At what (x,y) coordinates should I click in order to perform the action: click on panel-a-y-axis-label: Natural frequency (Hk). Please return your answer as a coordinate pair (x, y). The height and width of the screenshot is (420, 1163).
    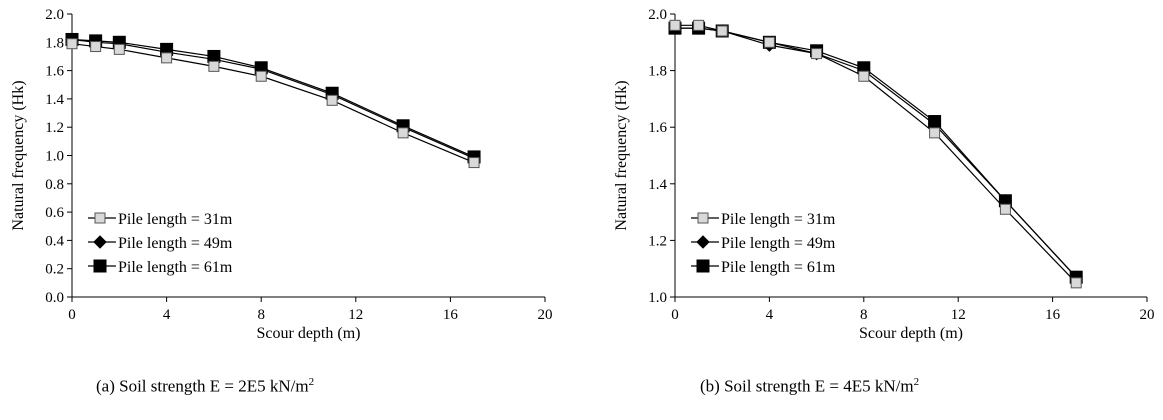
    Looking at the image, I should click on (18, 155).